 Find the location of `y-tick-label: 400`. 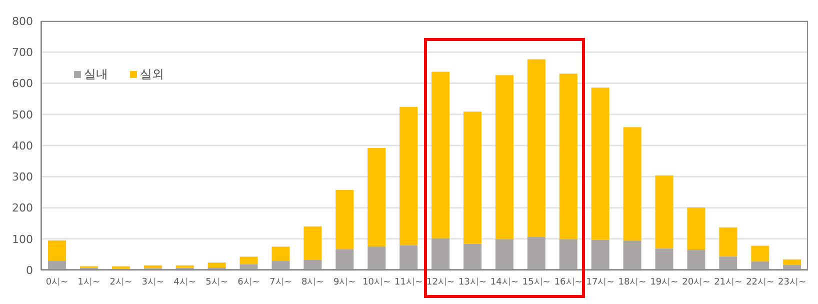

y-tick-label: 400 is located at coordinates (22, 145).